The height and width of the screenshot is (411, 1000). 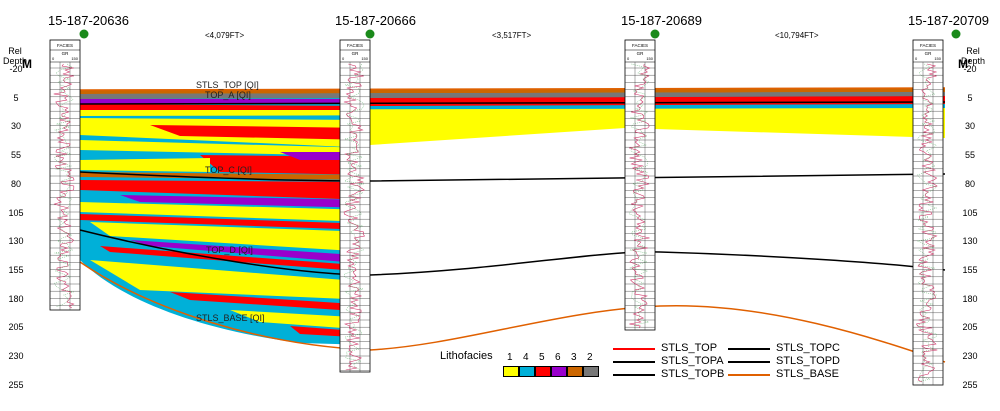 I want to click on band-orange-c, so click(x=225, y=176).